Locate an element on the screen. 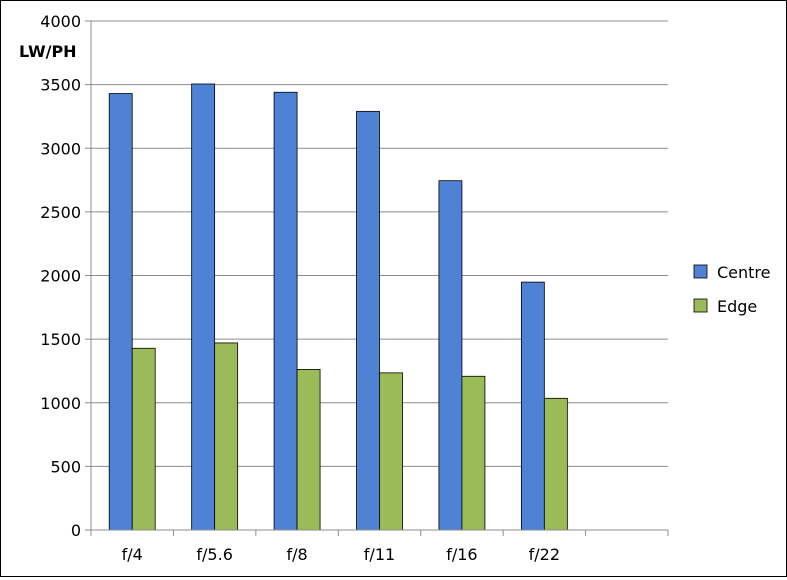 This screenshot has width=787, height=580. y-tick-label: 4000 is located at coordinates (60, 21).